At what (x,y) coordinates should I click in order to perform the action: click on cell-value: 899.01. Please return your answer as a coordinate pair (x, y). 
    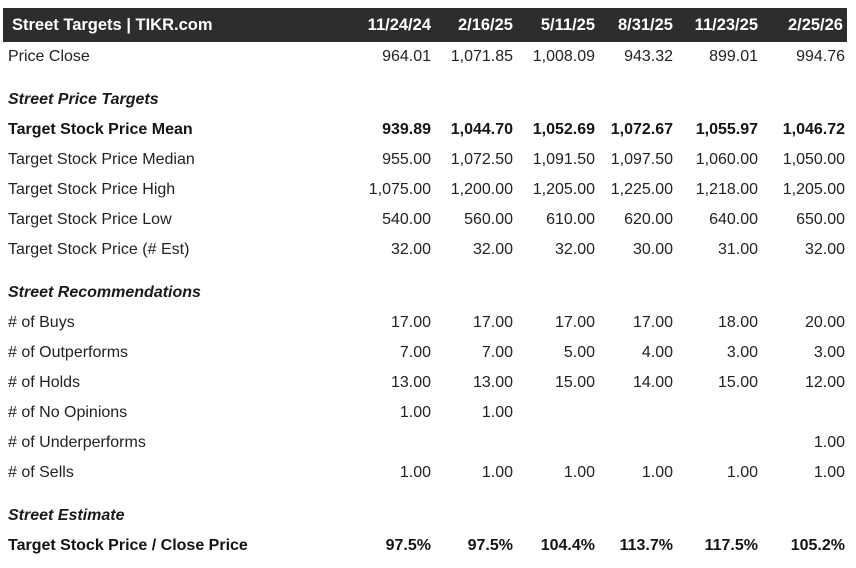
    Looking at the image, I should click on (733, 56).